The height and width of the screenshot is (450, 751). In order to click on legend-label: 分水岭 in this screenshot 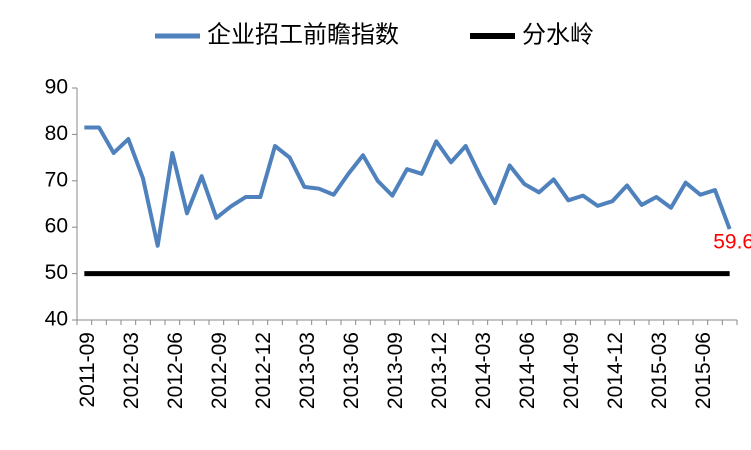, I will do `click(558, 34)`.